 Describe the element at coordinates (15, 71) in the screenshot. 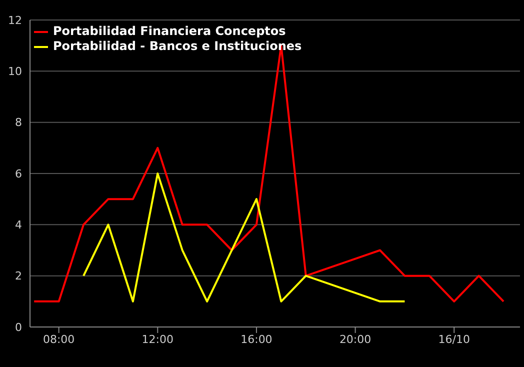

I see `y-tick-label: 10` at that location.